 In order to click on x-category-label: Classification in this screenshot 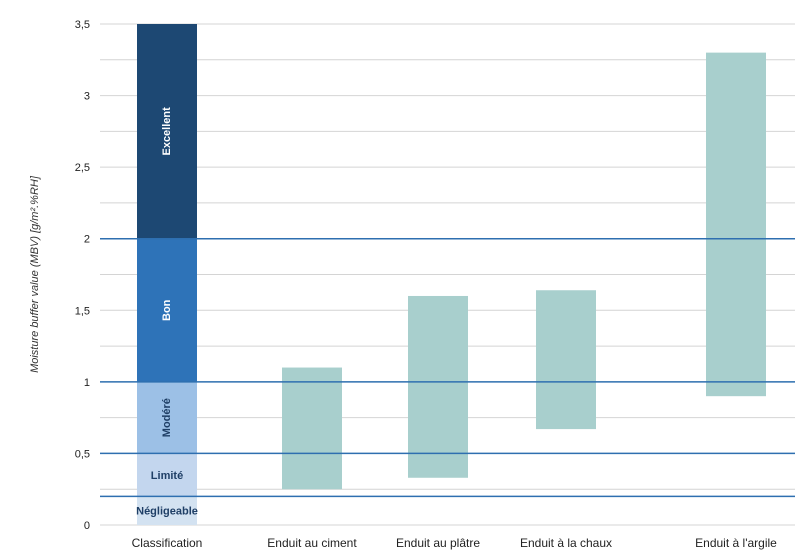, I will do `click(167, 543)`.